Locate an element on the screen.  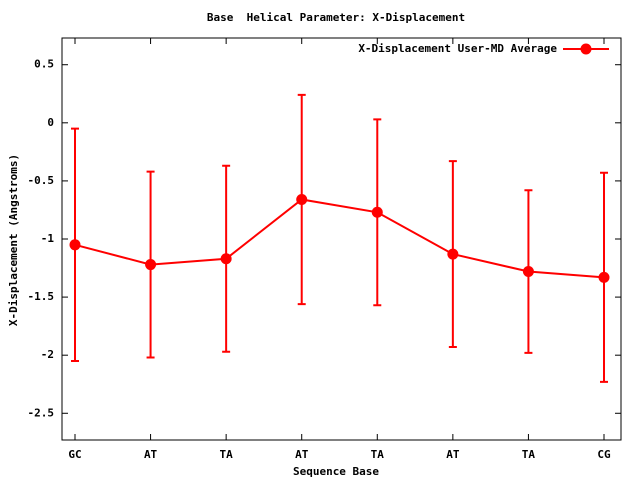
y-tick-label: -2.5 is located at coordinates (41, 412).